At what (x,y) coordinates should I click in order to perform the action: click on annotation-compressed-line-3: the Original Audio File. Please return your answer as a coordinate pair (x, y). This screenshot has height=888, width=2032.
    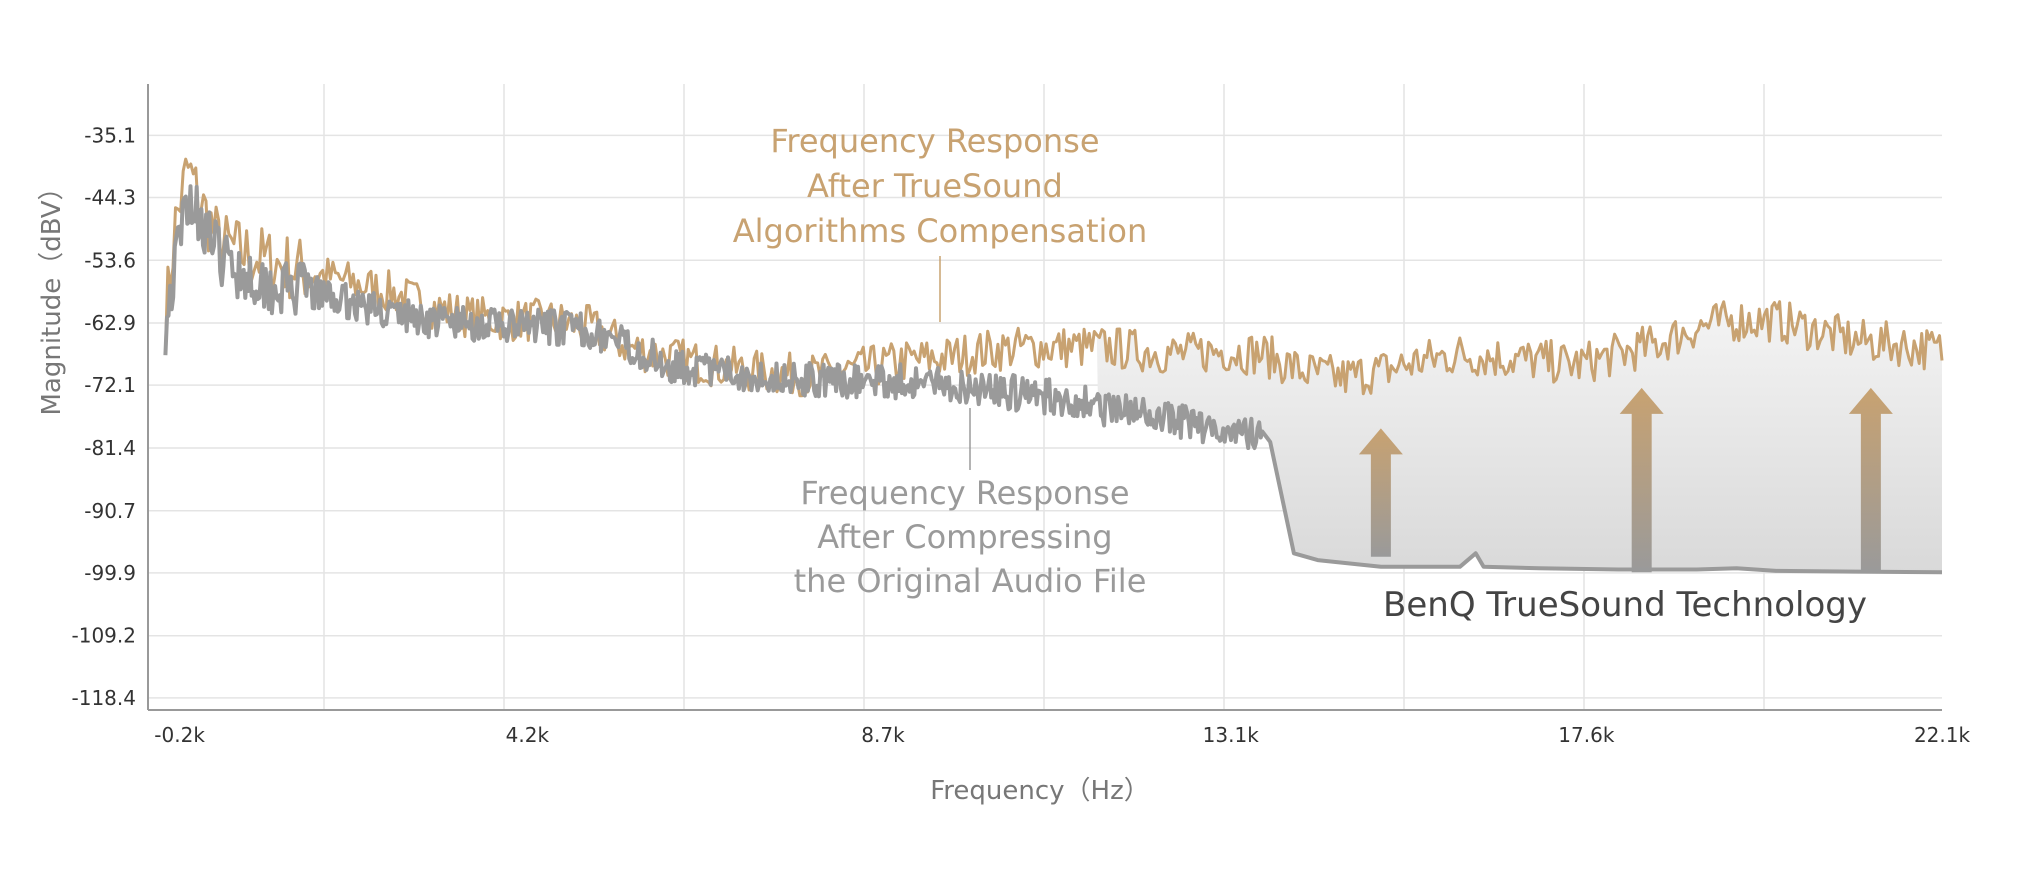
    Looking at the image, I should click on (970, 581).